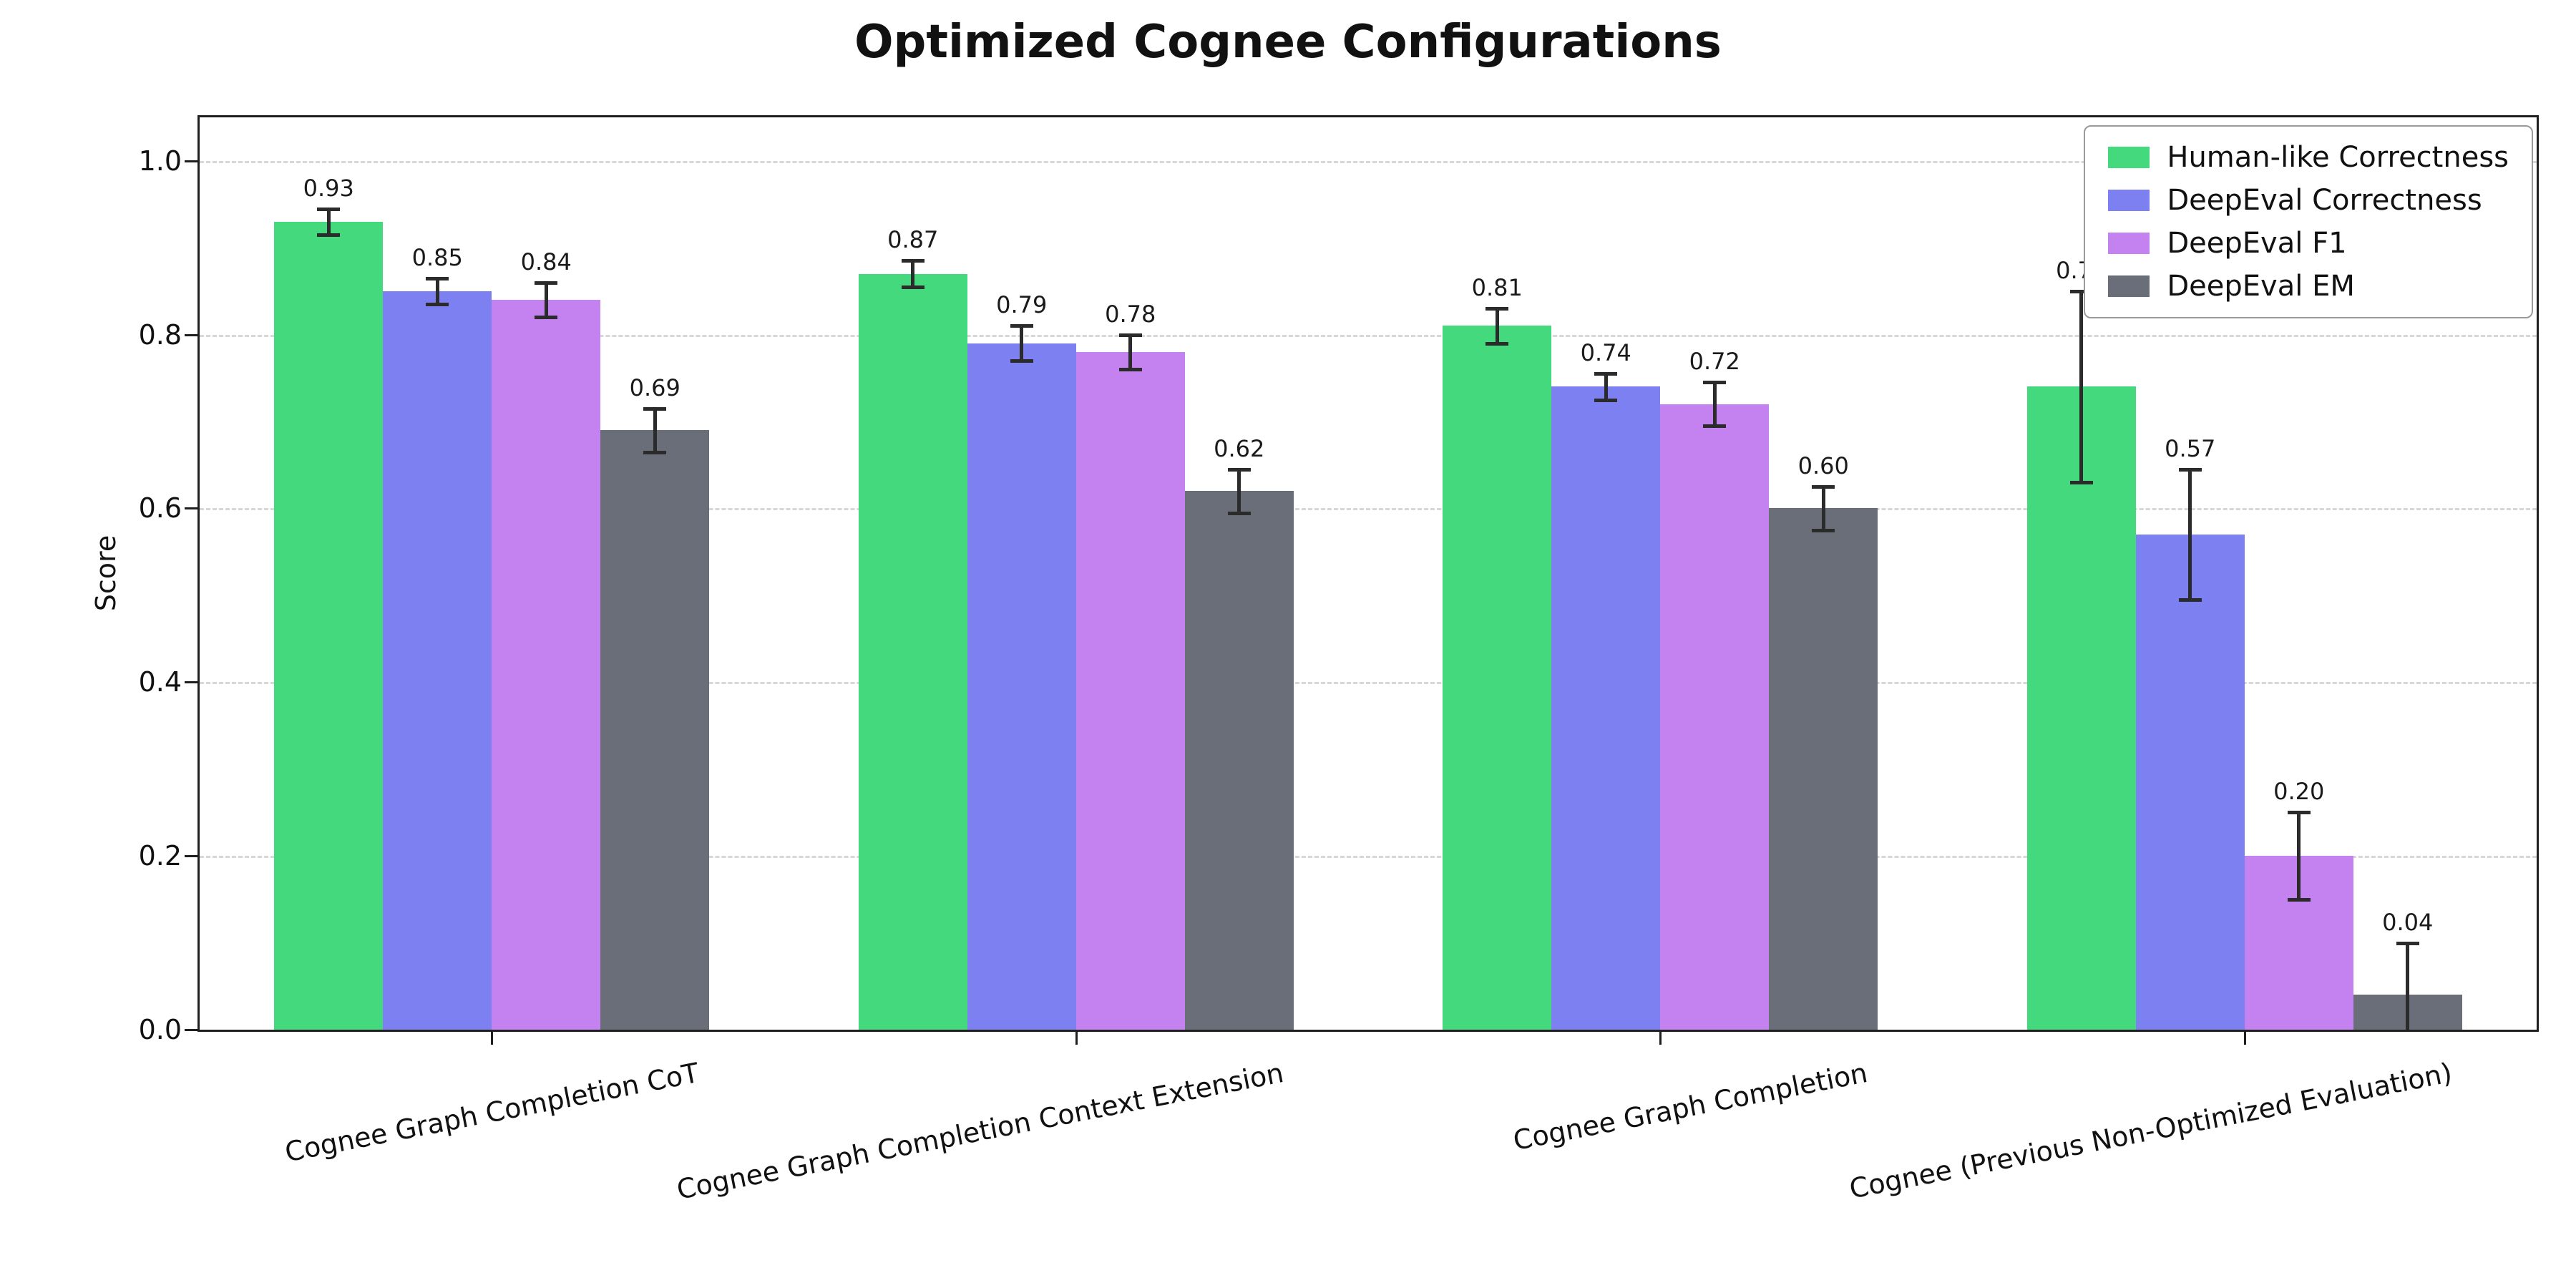  I want to click on legend-label: DeepEval EM, so click(2261, 286).